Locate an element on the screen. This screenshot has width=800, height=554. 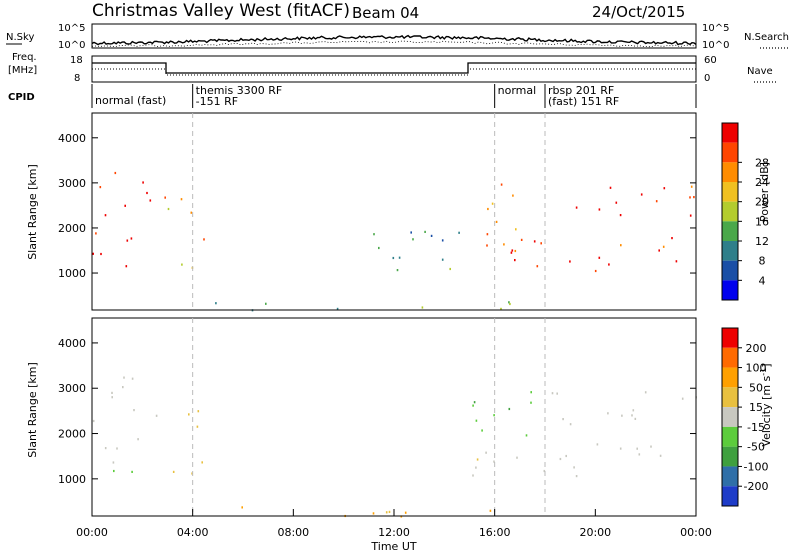
noise-sky-line is located at coordinates (394, 40).